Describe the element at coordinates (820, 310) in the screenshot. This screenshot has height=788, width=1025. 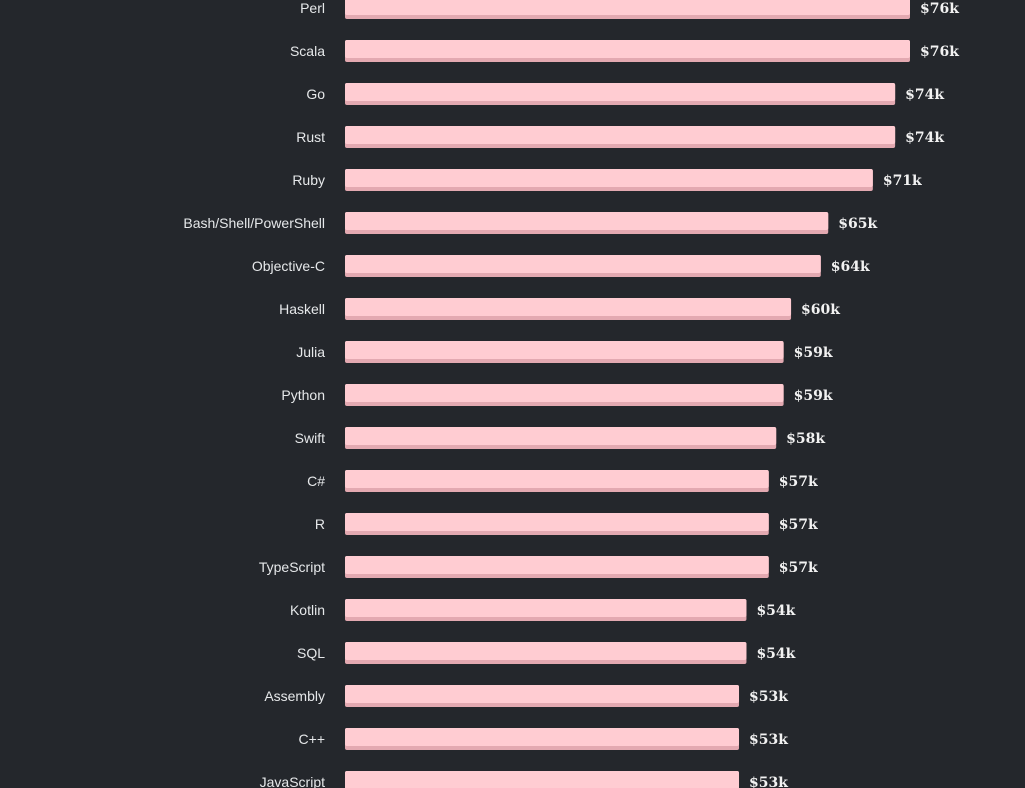
I see `value-label: $60k` at that location.